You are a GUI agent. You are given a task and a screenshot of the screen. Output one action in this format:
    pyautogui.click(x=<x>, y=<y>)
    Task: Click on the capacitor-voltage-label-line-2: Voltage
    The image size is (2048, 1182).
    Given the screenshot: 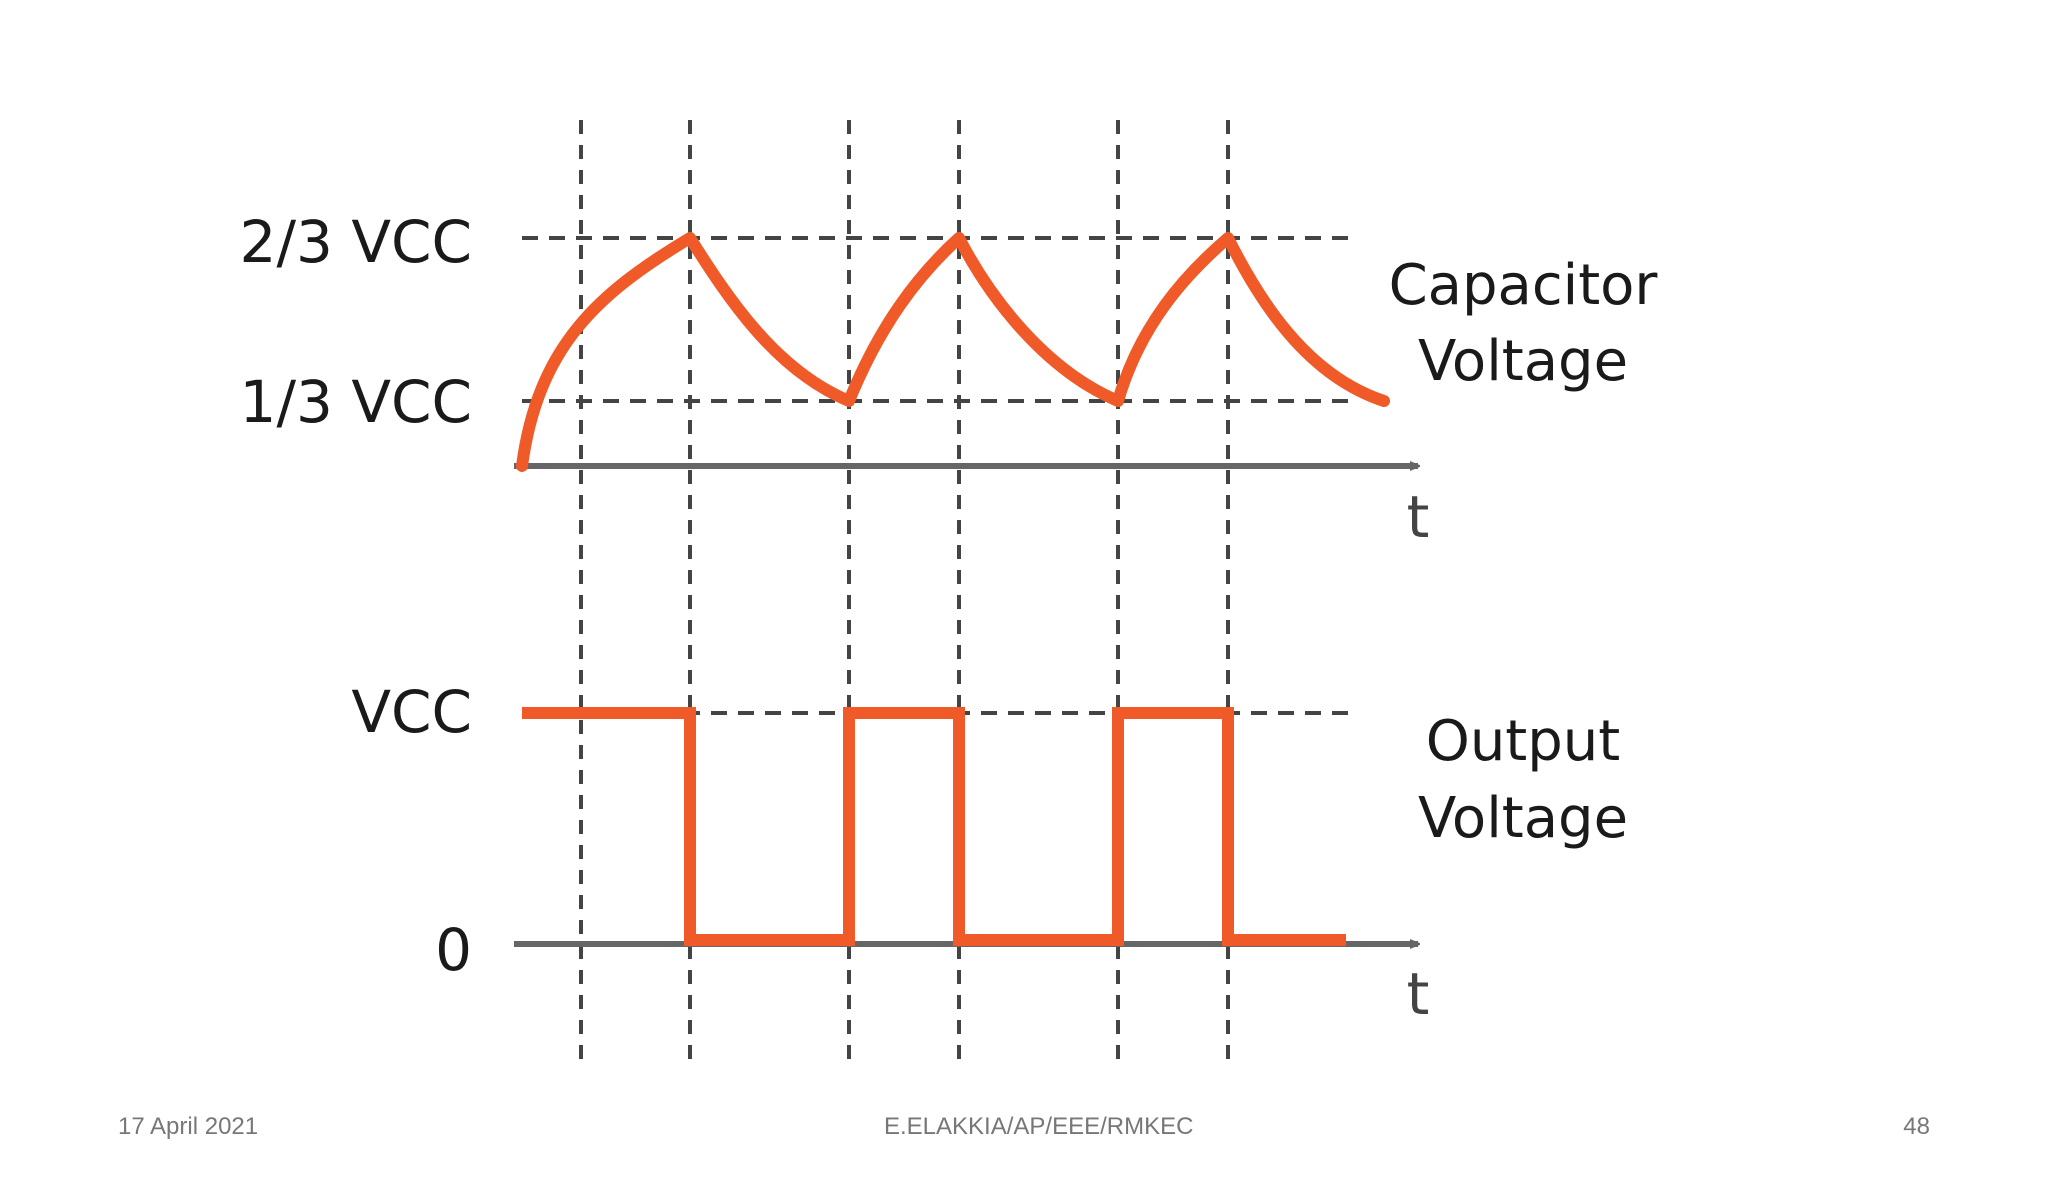 What is the action you would take?
    pyautogui.click(x=1523, y=361)
    